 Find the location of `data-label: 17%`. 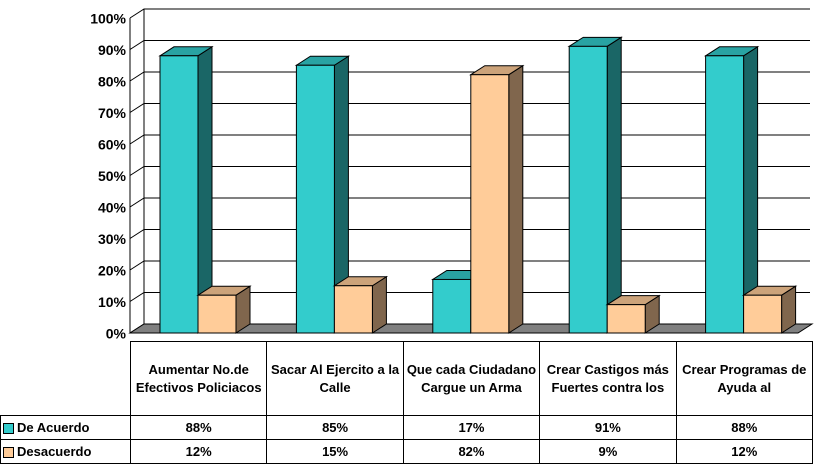

data-label: 17% is located at coordinates (471, 427).